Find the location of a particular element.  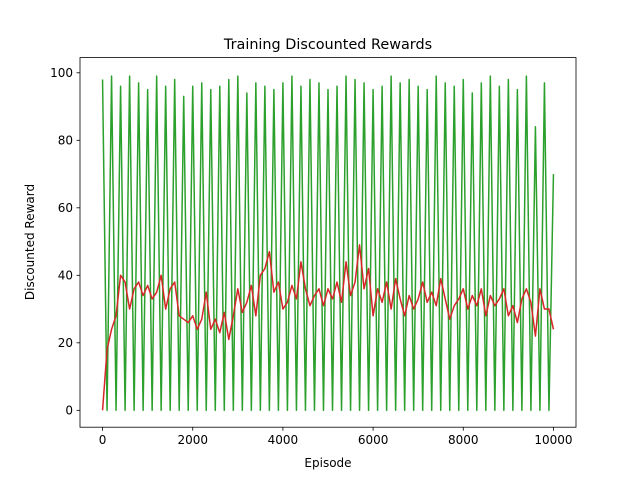

y-tick-label: 60 is located at coordinates (65, 208).